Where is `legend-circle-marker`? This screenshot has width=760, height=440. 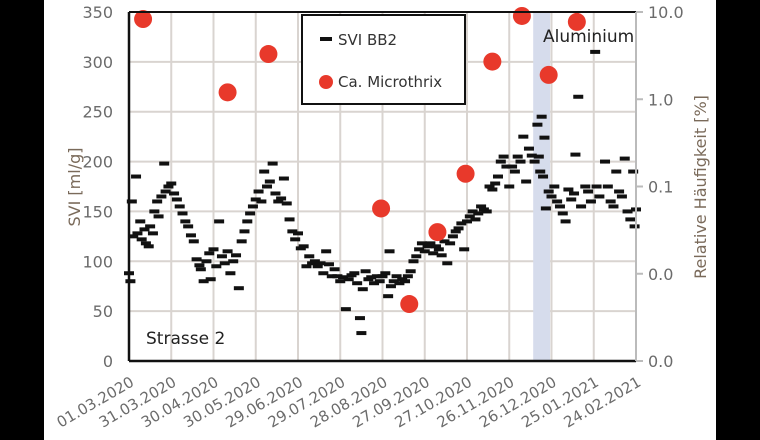 legend-circle-marker is located at coordinates (326, 82).